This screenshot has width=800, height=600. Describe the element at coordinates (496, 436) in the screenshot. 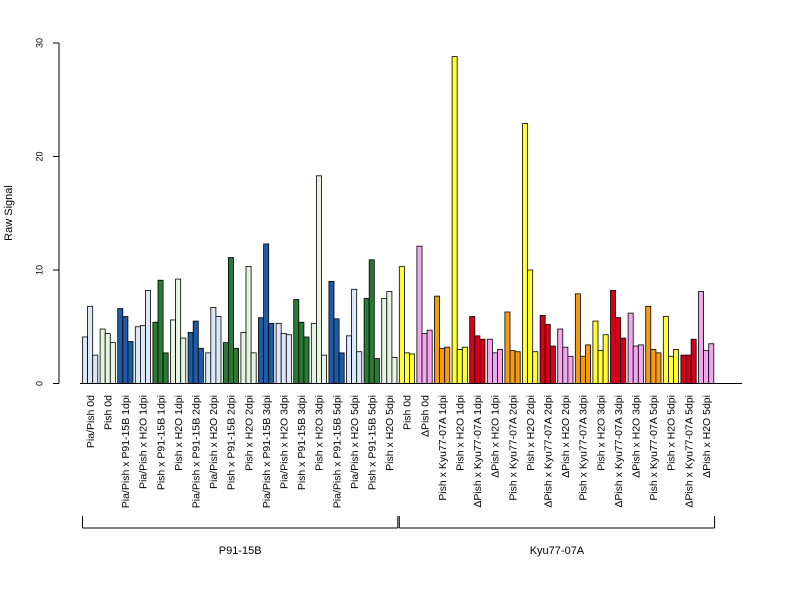

I see `x-tick-label: ΔPish x H2O 1dpi` at that location.